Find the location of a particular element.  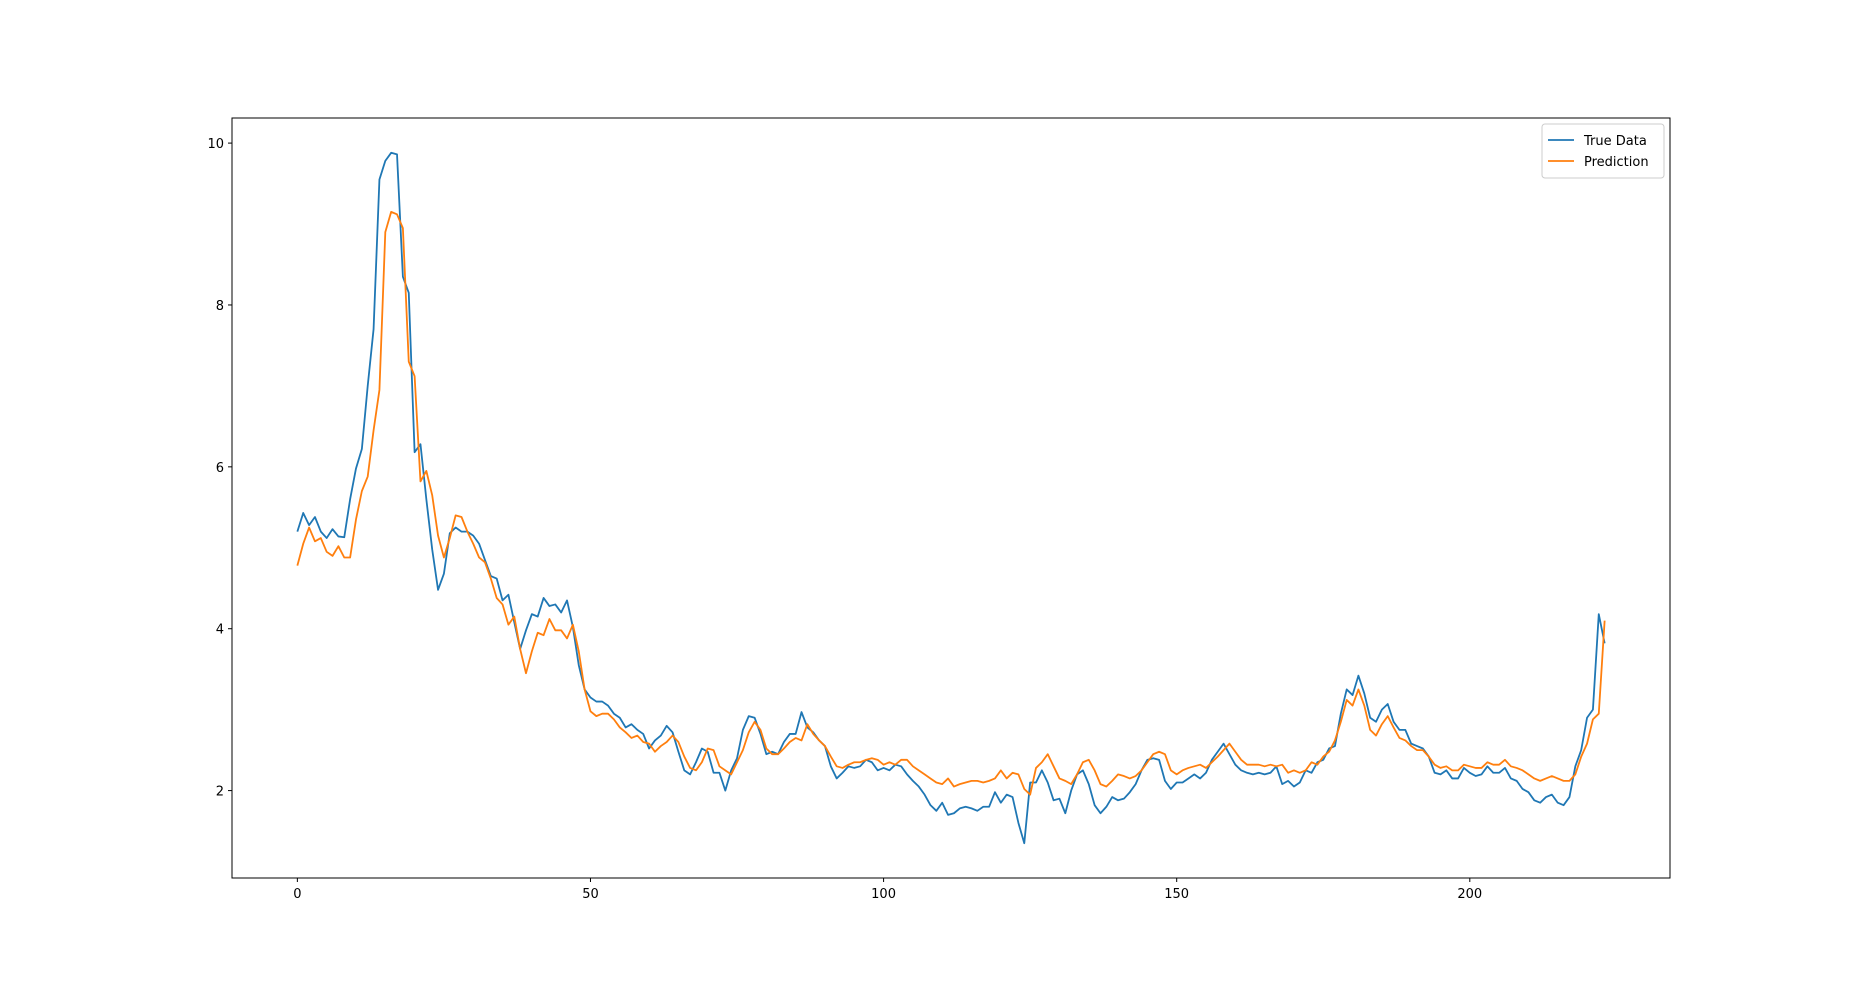

y-tick-label: 2 is located at coordinates (220, 792).